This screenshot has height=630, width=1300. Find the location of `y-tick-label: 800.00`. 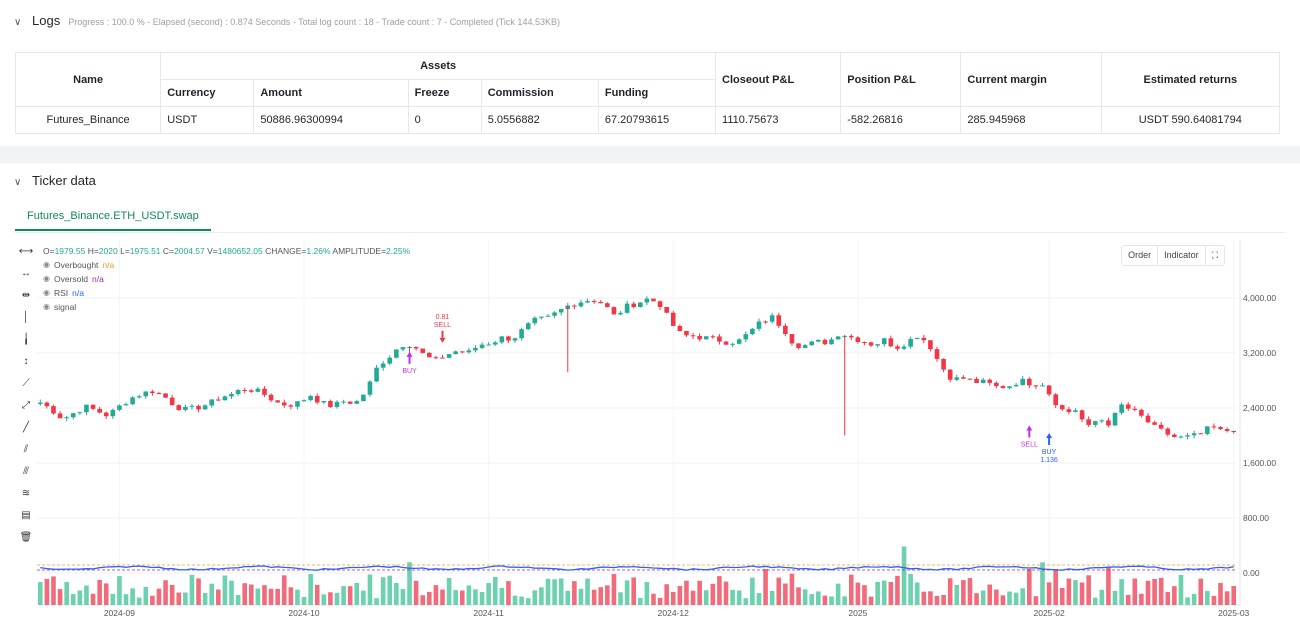

y-tick-label: 800.00 is located at coordinates (1256, 518).